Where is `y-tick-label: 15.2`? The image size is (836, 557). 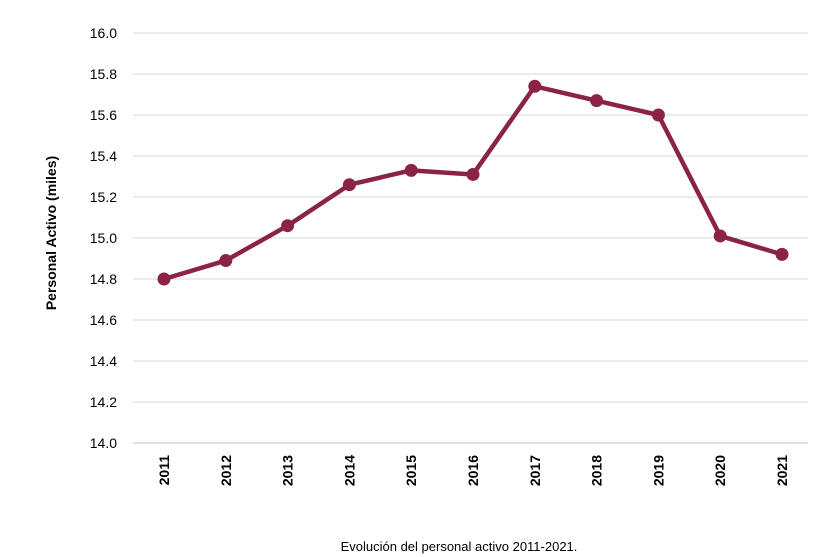 y-tick-label: 15.2 is located at coordinates (103, 197).